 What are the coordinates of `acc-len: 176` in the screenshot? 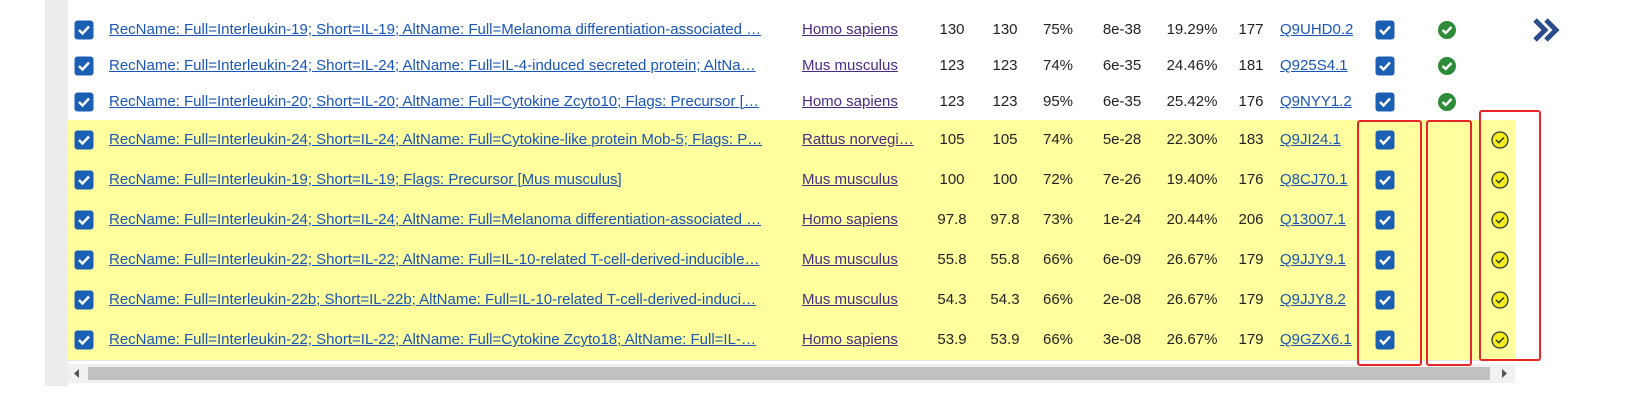 It's located at (1251, 179).